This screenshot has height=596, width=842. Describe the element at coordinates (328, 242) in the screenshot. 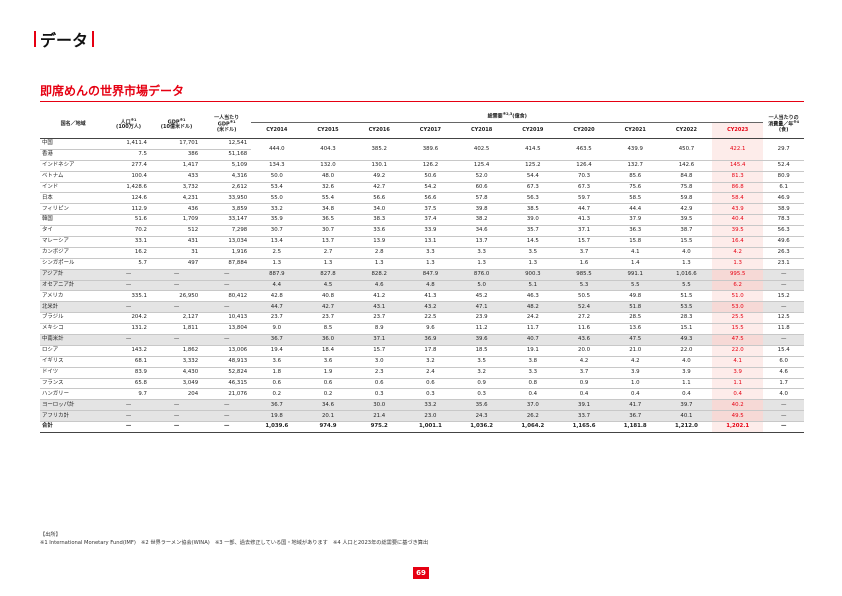

I see `demand-cell: 13.7` at that location.